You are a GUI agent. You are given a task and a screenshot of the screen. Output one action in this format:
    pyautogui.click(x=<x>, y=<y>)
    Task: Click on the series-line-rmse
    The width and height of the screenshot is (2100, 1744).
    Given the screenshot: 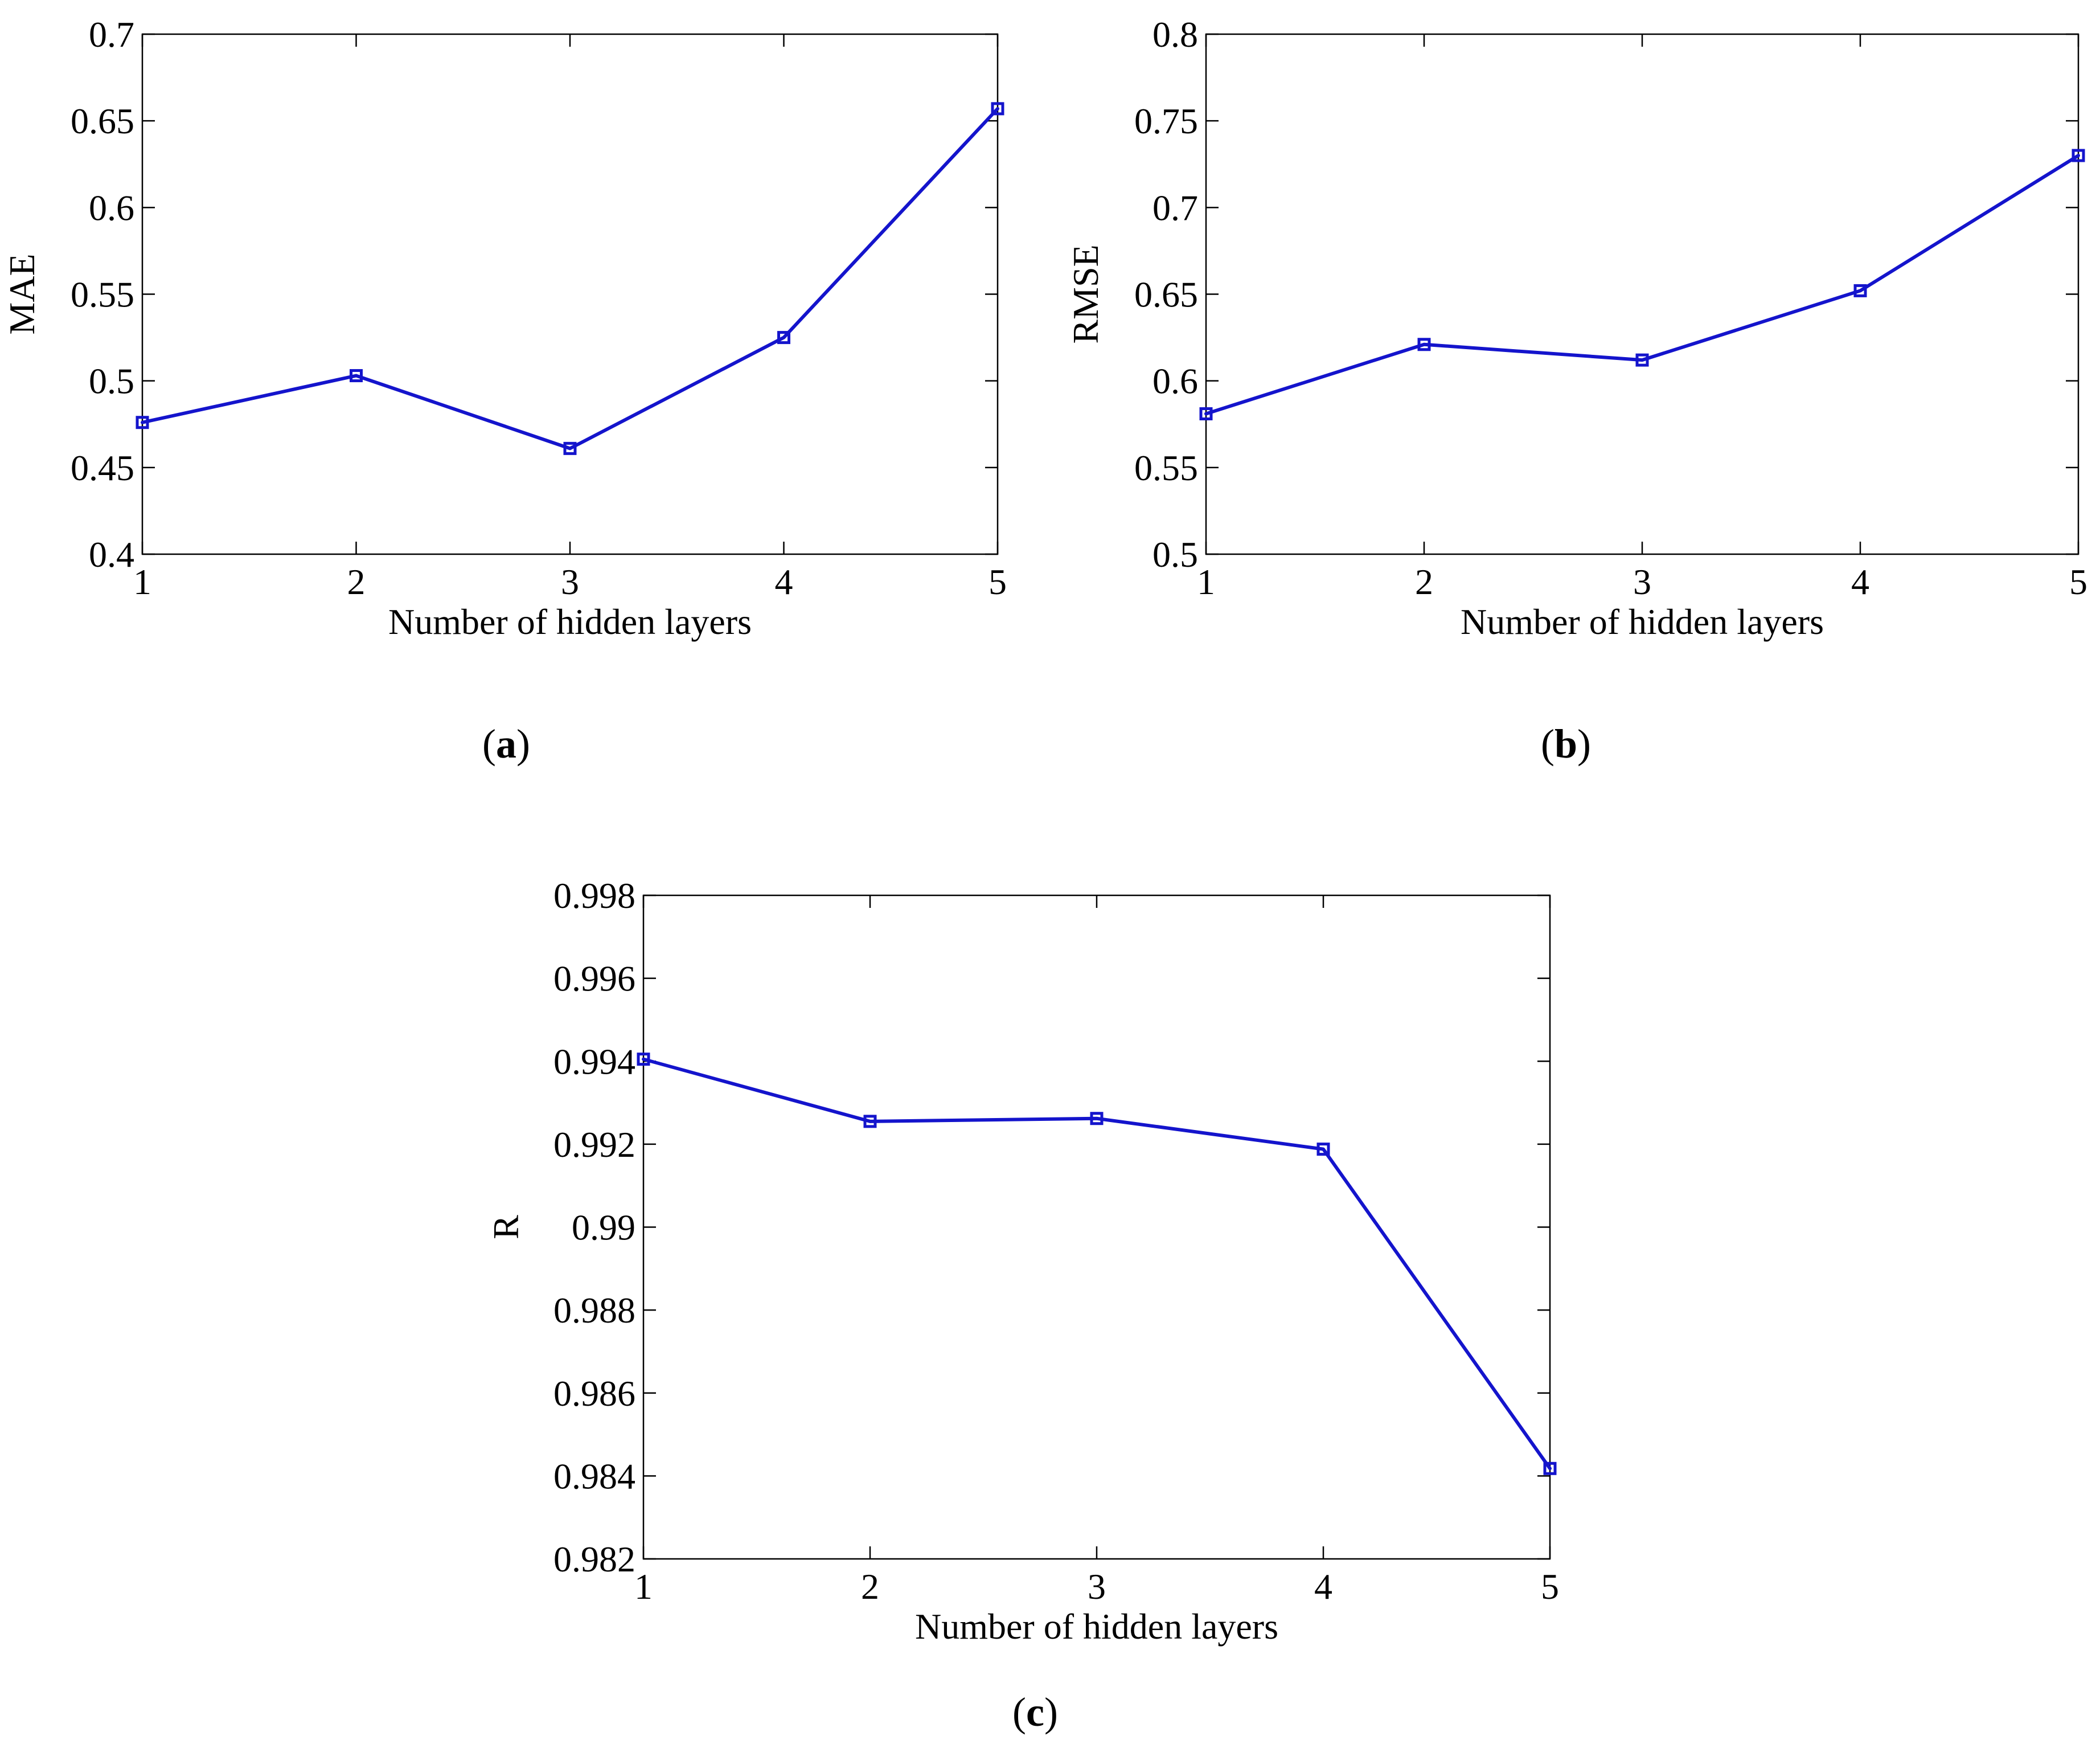 What is the action you would take?
    pyautogui.click(x=1642, y=285)
    